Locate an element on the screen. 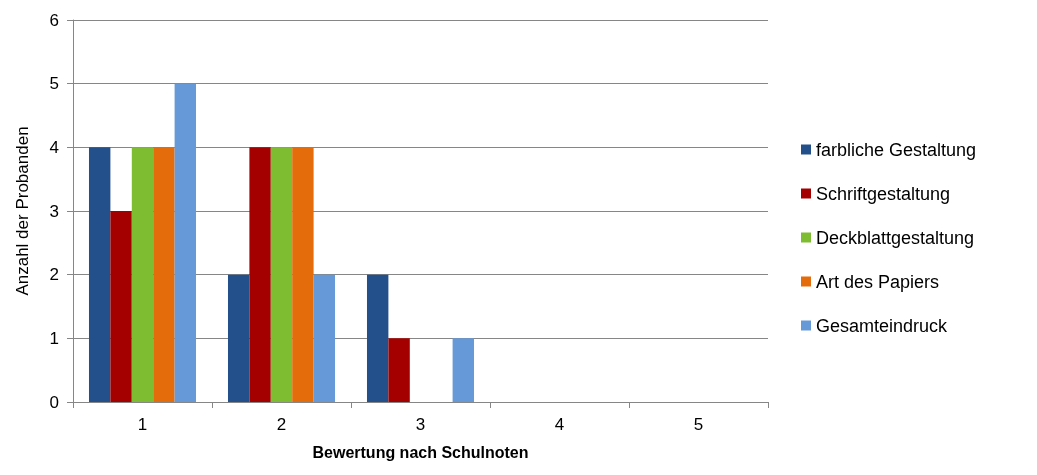  y-tick-label: 2 is located at coordinates (54, 275).